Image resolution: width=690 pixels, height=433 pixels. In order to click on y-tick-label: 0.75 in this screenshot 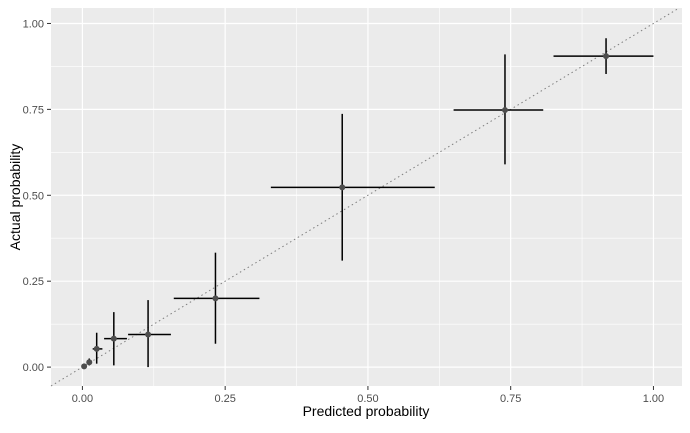, I will do `click(33, 110)`.